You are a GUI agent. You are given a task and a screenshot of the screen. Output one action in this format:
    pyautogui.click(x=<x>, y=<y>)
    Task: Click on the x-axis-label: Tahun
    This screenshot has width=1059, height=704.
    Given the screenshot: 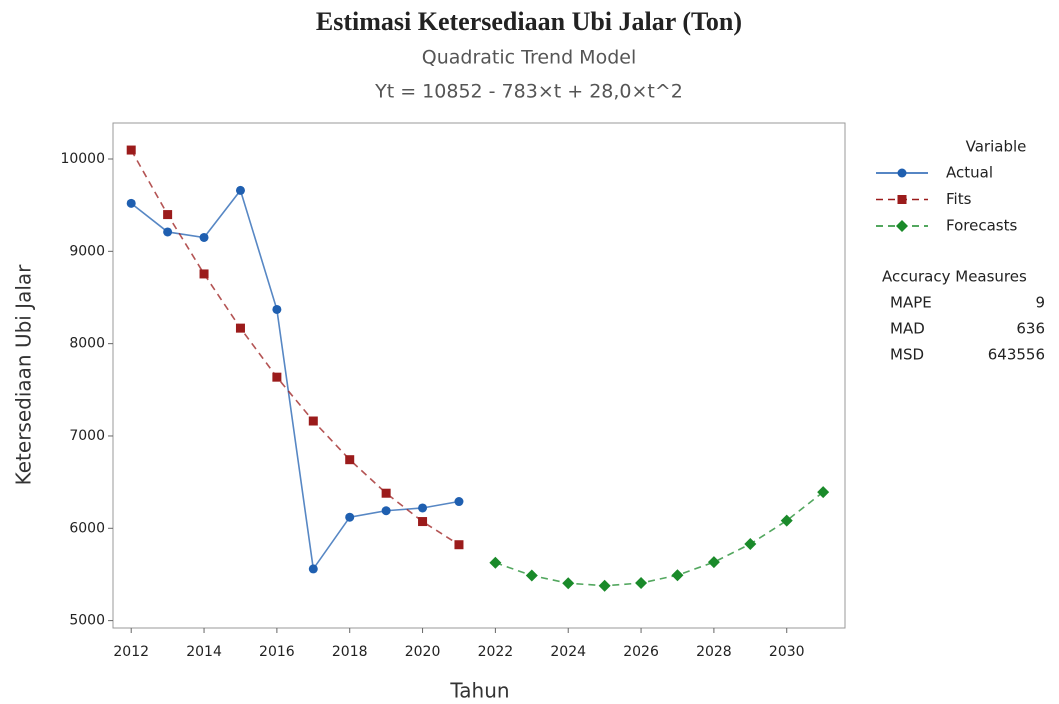 What is the action you would take?
    pyautogui.click(x=479, y=691)
    